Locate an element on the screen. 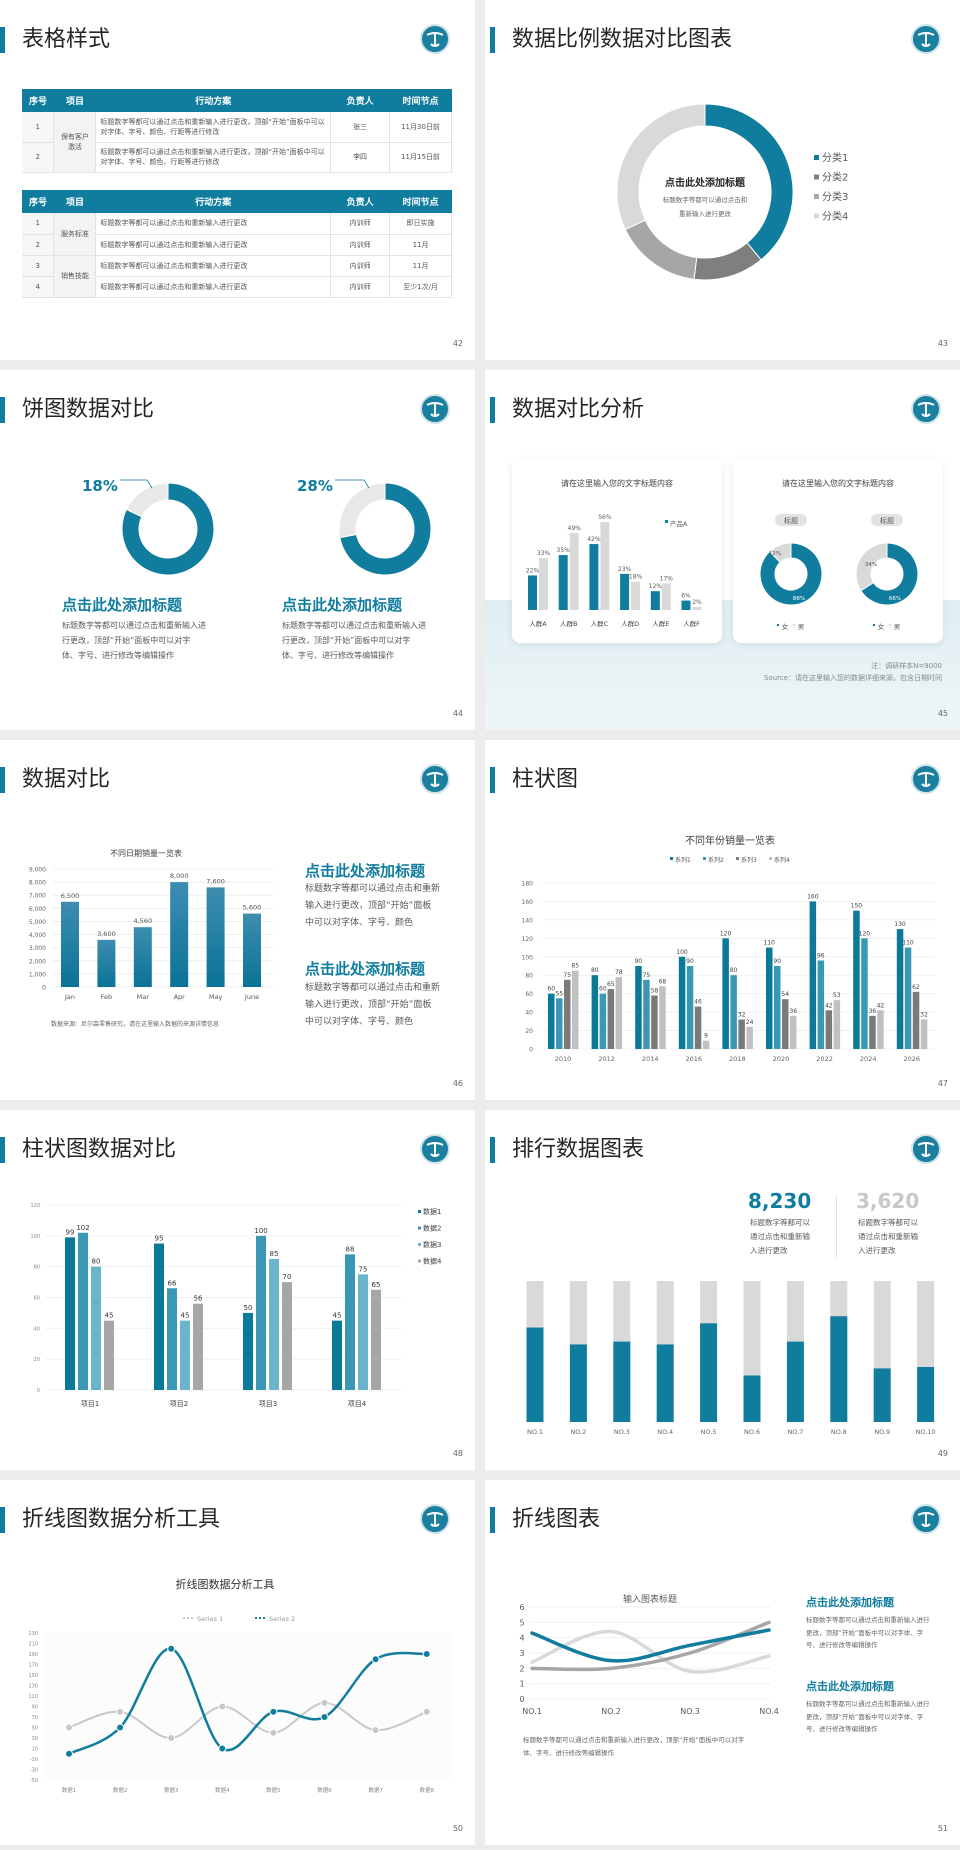 Image resolution: width=960 pixels, height=1850 pixels. block-heading: 点击此处添加标题 is located at coordinates (365, 969).